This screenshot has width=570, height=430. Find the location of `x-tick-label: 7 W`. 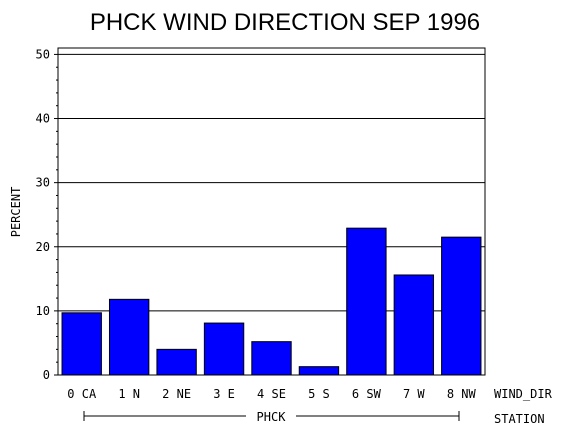

x-tick-label: 7 W is located at coordinates (414, 394).